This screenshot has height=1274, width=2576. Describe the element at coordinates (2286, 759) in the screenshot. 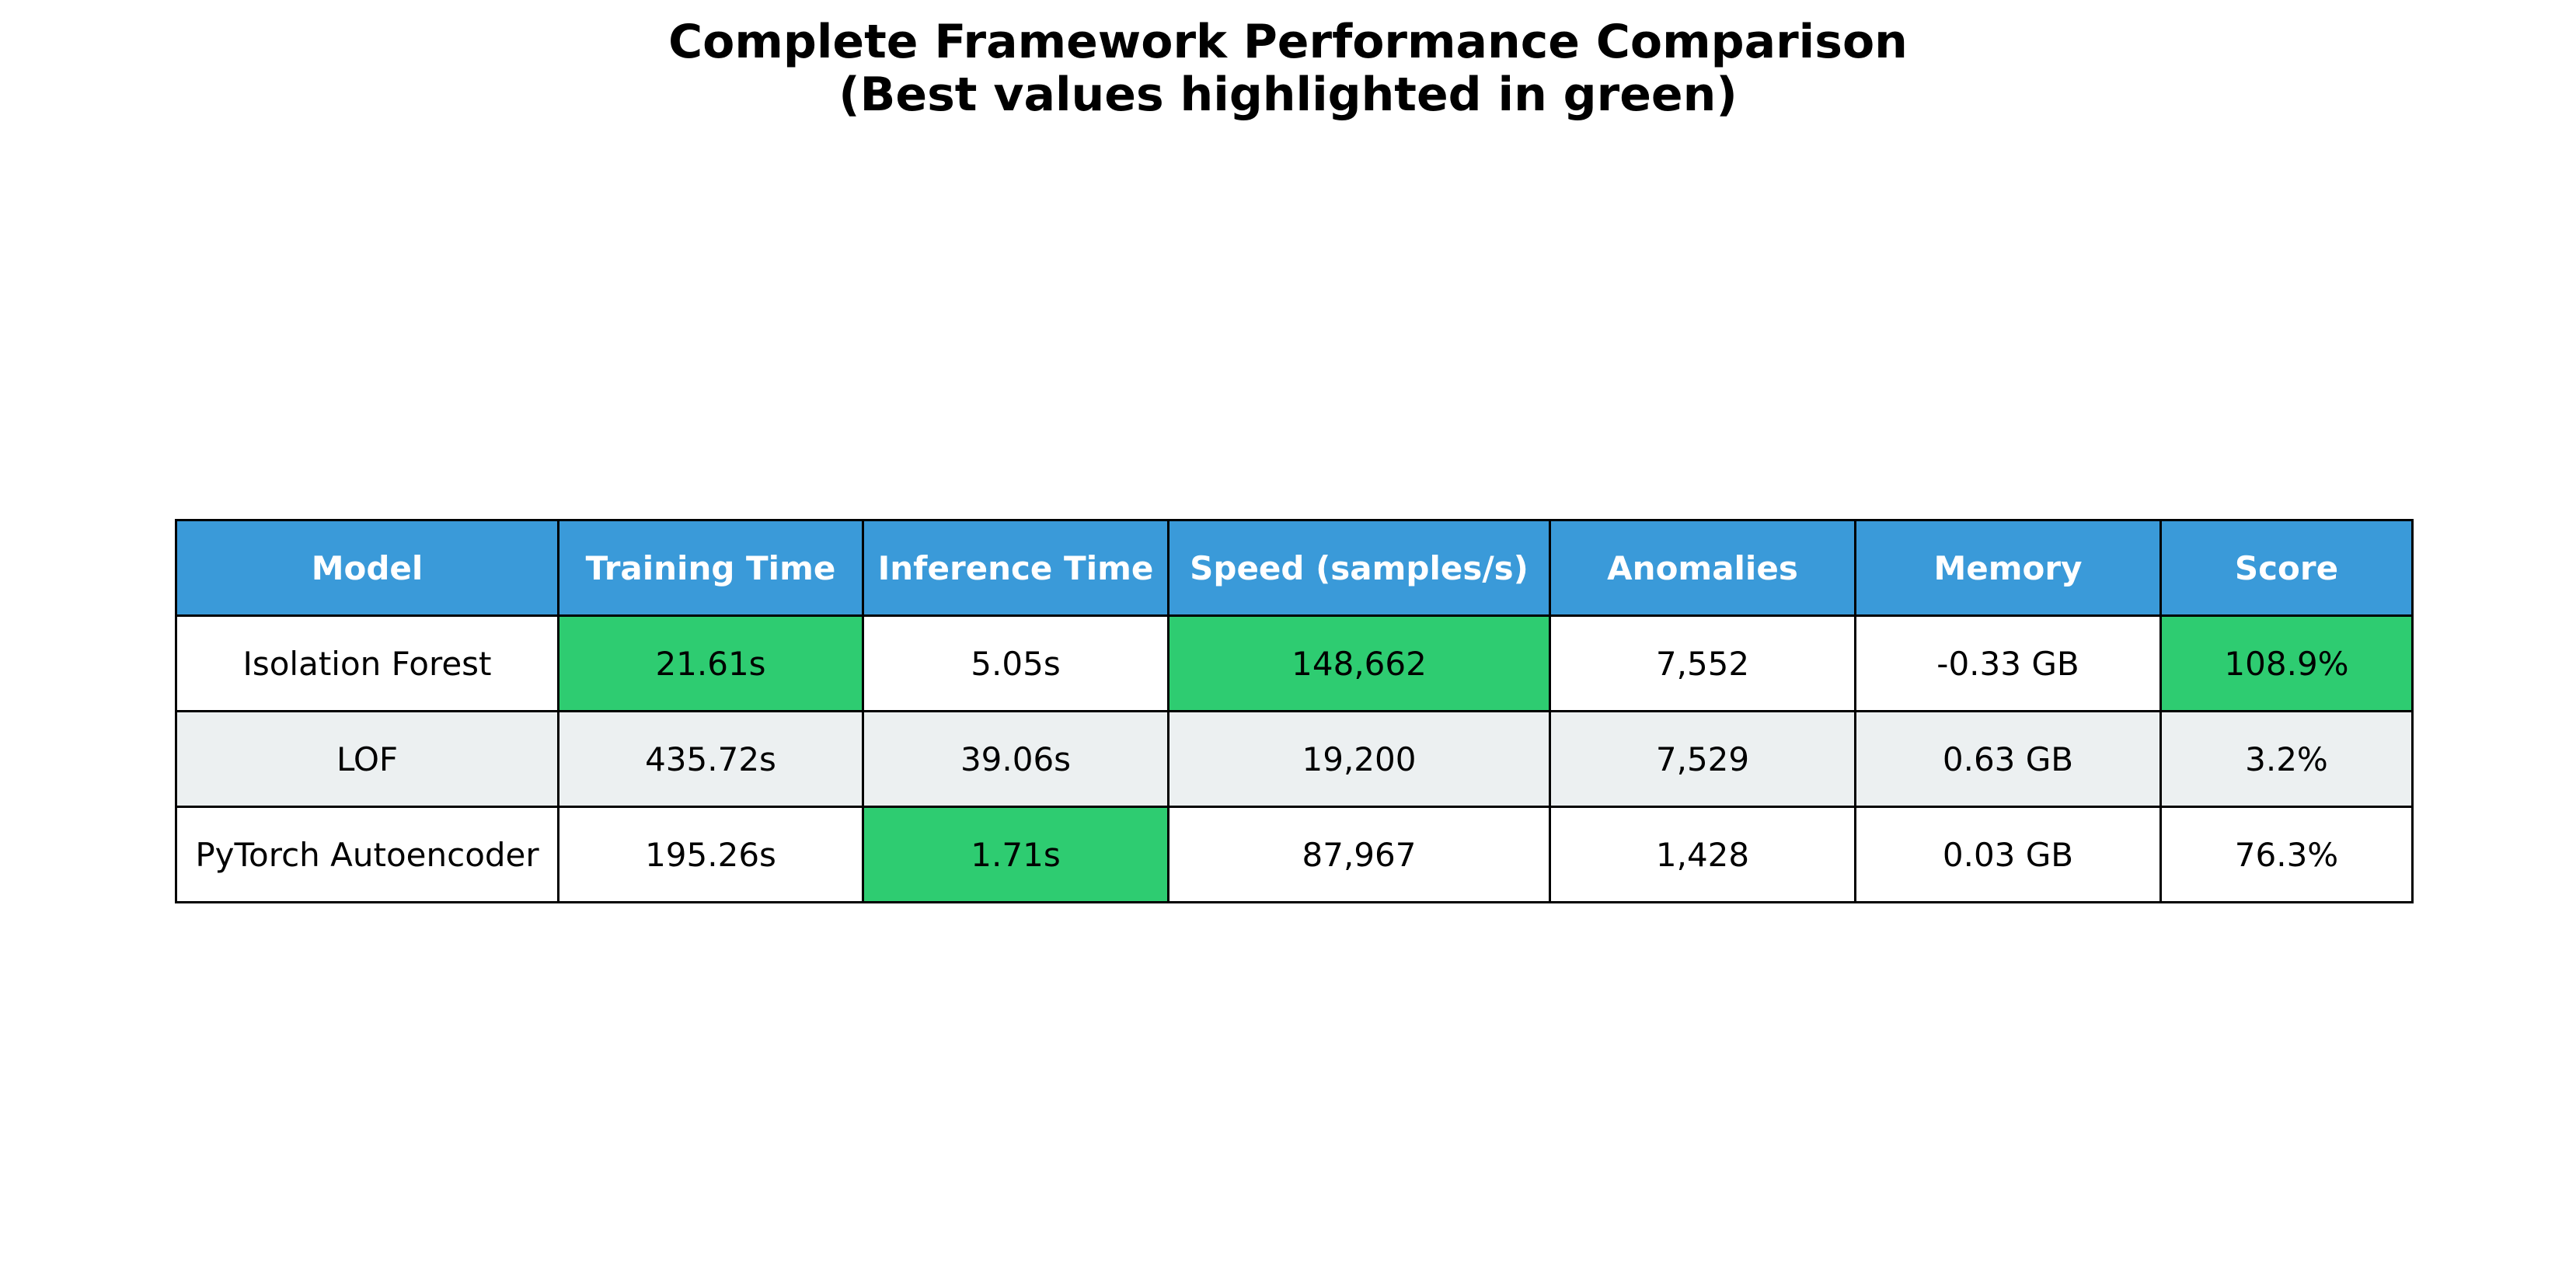

I see `table-cell-score: 3.2%` at that location.